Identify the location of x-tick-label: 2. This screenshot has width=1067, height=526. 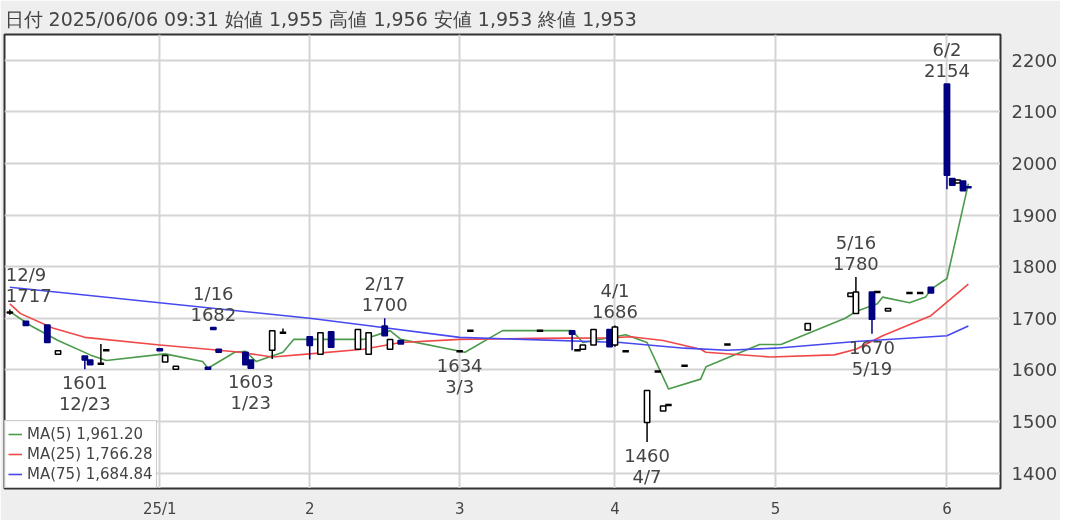
(309, 508).